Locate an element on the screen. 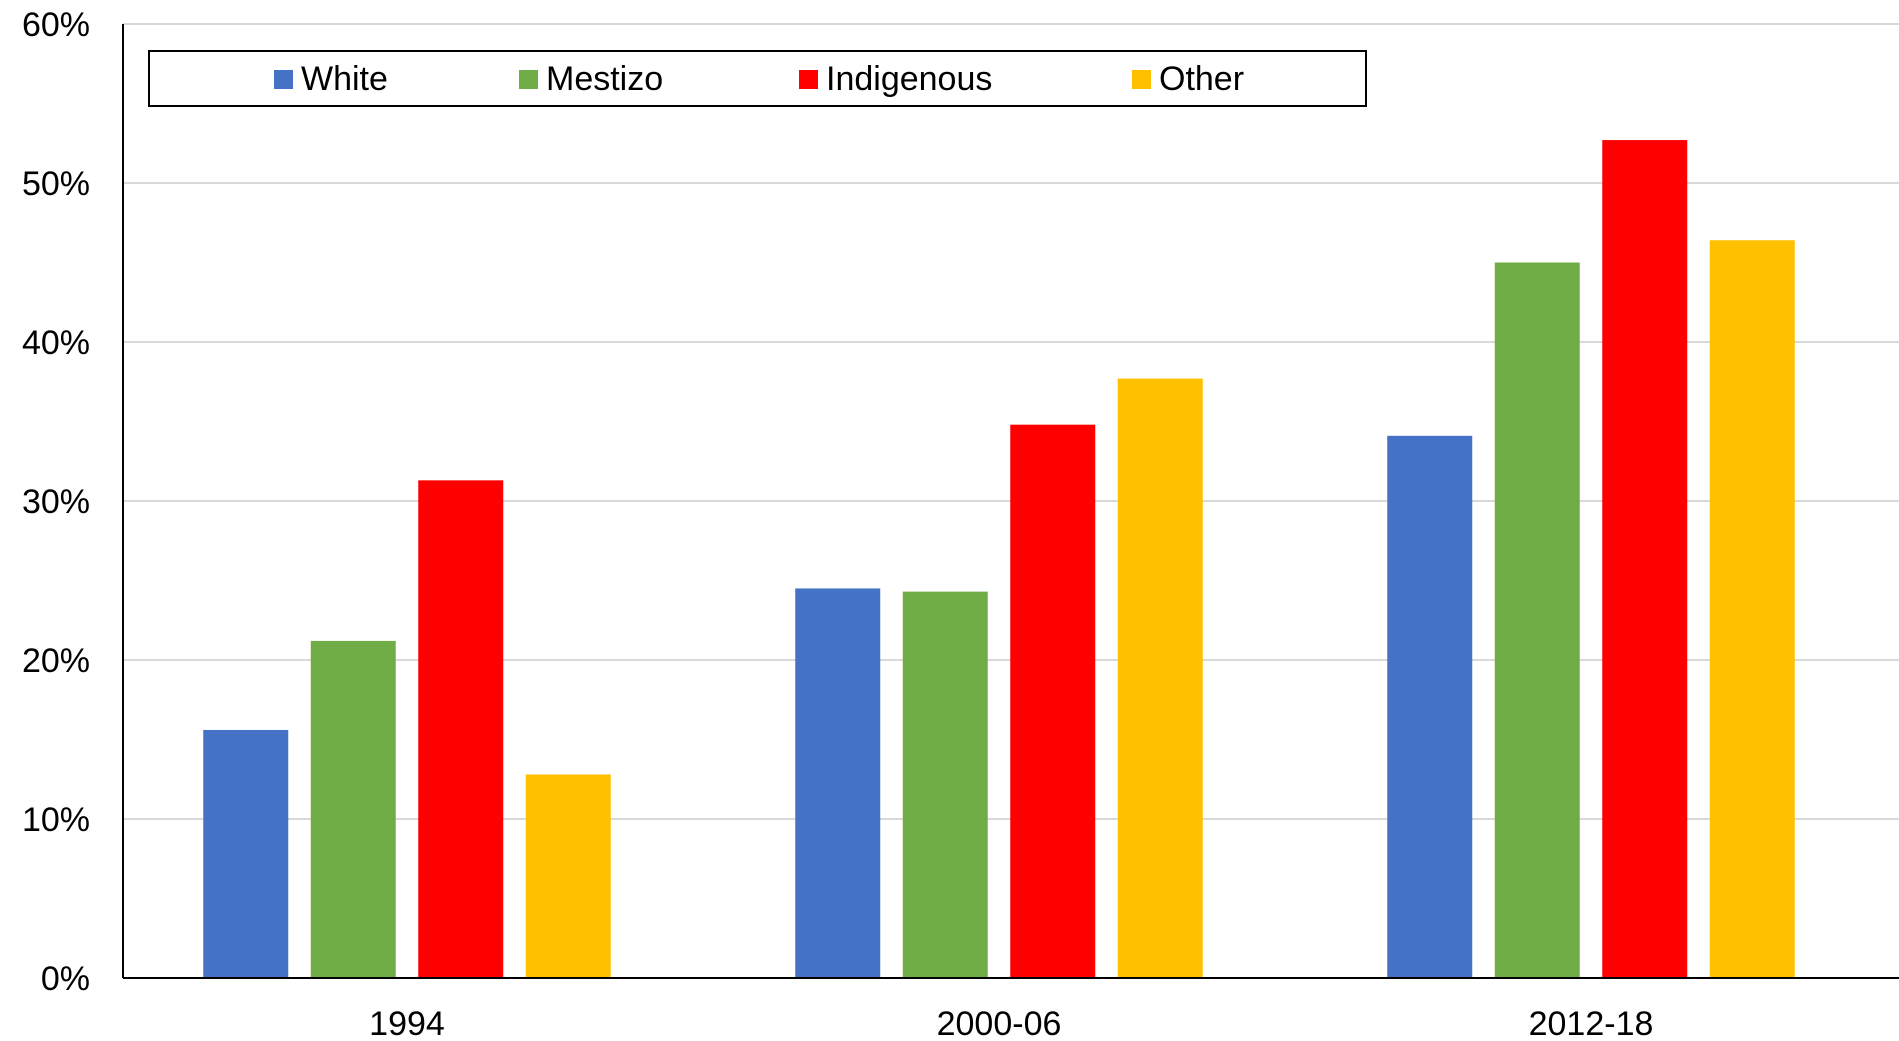 The width and height of the screenshot is (1899, 1041). legend-swatch-mestizo is located at coordinates (528, 79).